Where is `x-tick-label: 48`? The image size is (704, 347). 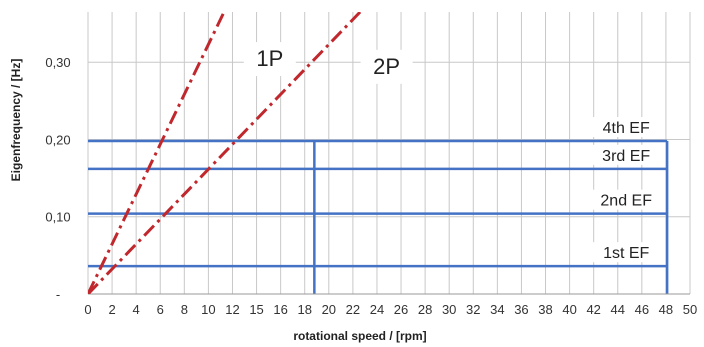
x-tick-label: 48 is located at coordinates (666, 309).